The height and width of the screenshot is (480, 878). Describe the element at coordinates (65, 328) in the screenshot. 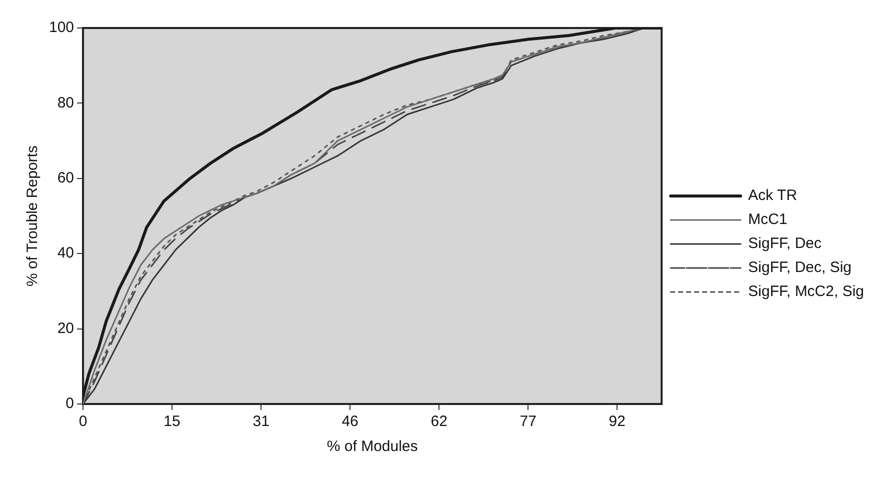

I see `y-tick-label: 20` at that location.